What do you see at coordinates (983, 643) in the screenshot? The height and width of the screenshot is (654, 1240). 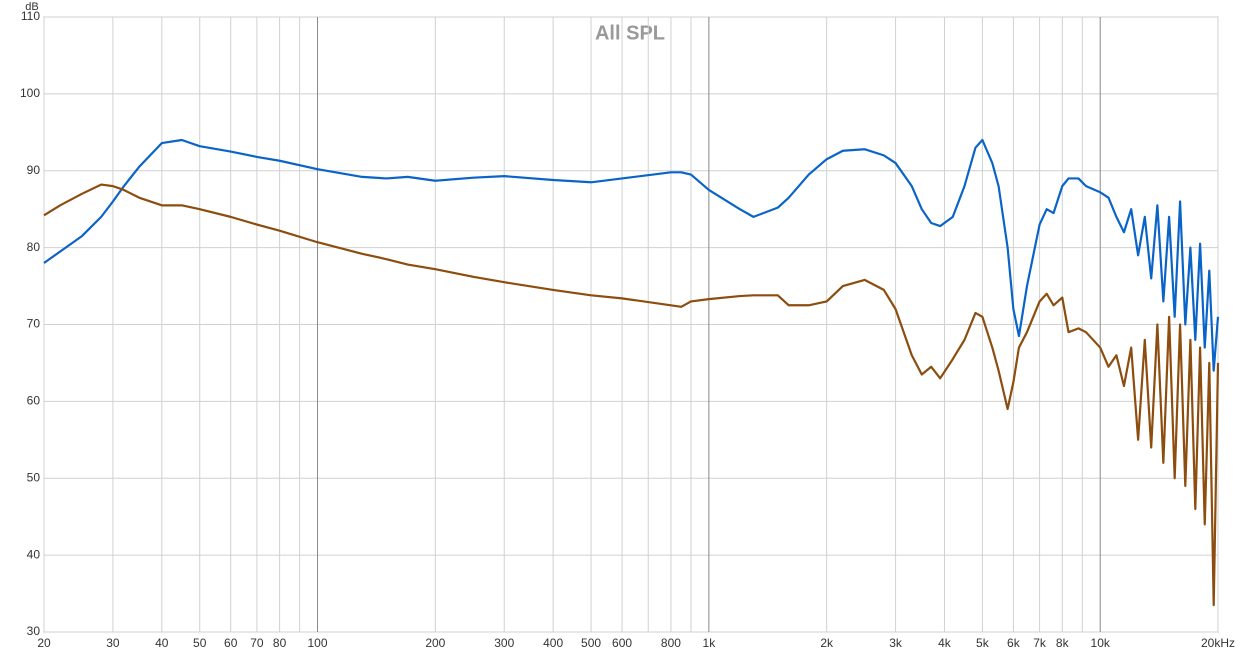 I see `x-tick-label: 5k` at bounding box center [983, 643].